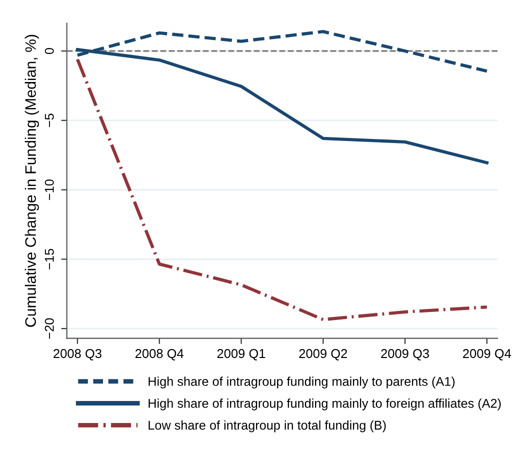  I want to click on legend-label: High share of intragroup funding mainly to foreign affiliates (A2), so click(324, 404).